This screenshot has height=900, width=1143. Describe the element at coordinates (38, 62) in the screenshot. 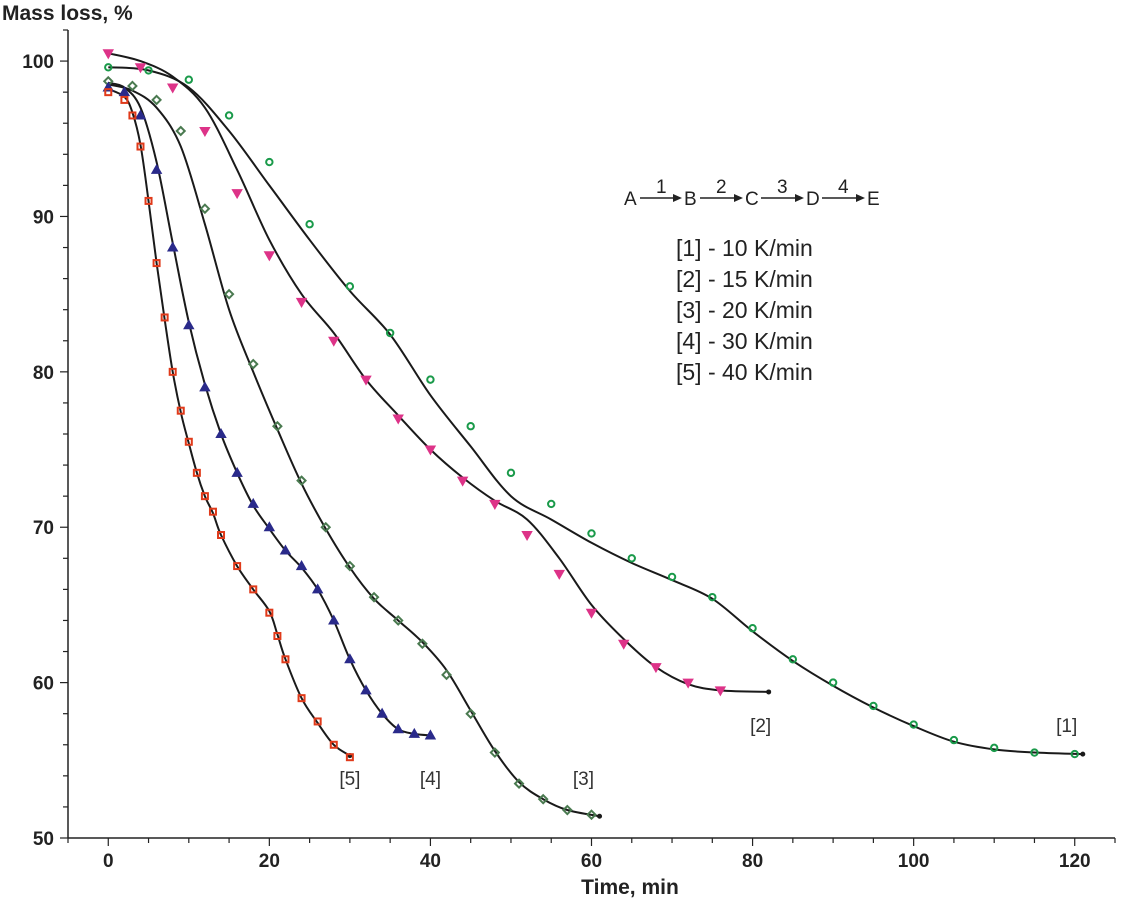

I see `y-tick-label: 100` at that location.